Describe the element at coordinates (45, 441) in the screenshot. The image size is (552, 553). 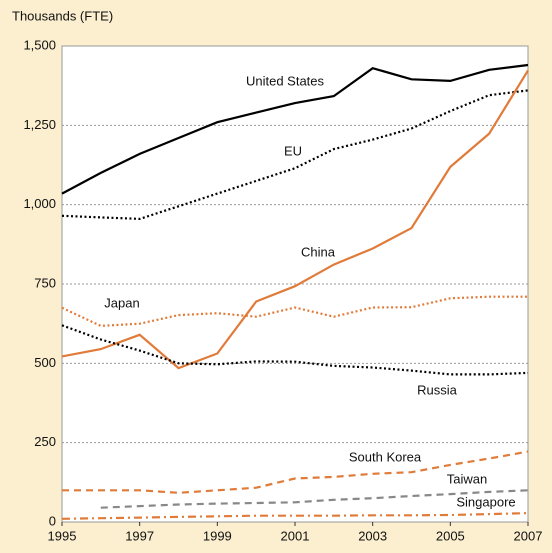
I see `y-tick-label: 250` at that location.